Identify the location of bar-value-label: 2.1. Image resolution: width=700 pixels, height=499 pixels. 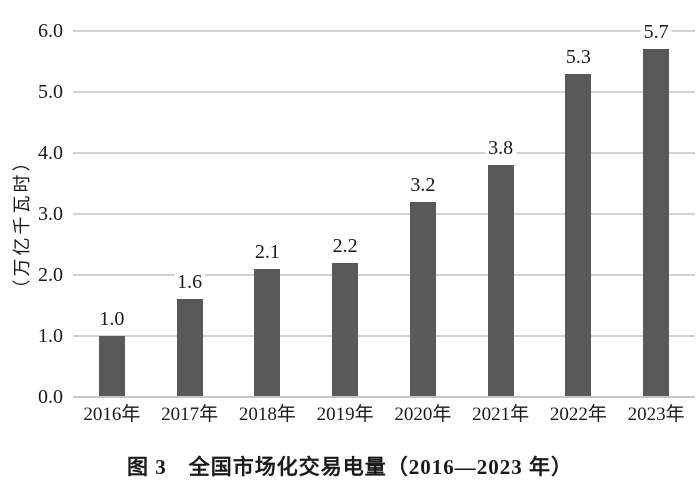
(267, 251).